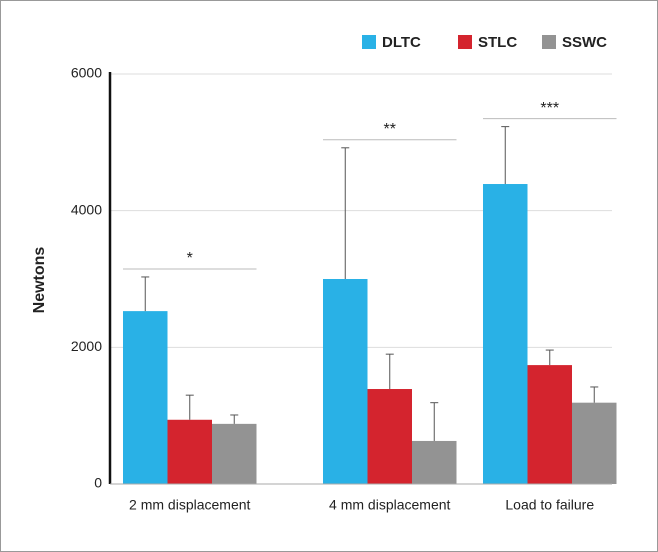  What do you see at coordinates (389, 505) in the screenshot?
I see `x-tick-label: 4 mm displacement` at bounding box center [389, 505].